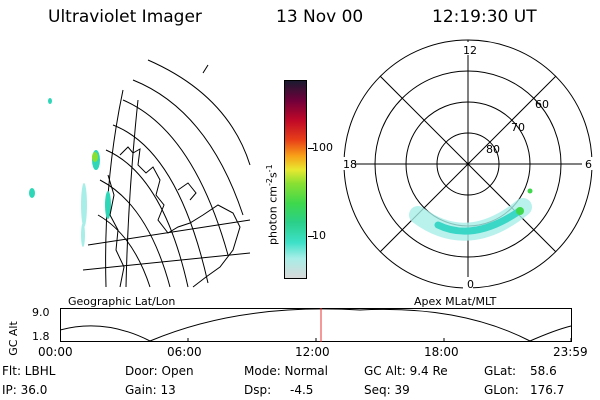 Image resolution: width=600 pixels, height=400 pixels. I want to click on altitude-plot, so click(316, 325).